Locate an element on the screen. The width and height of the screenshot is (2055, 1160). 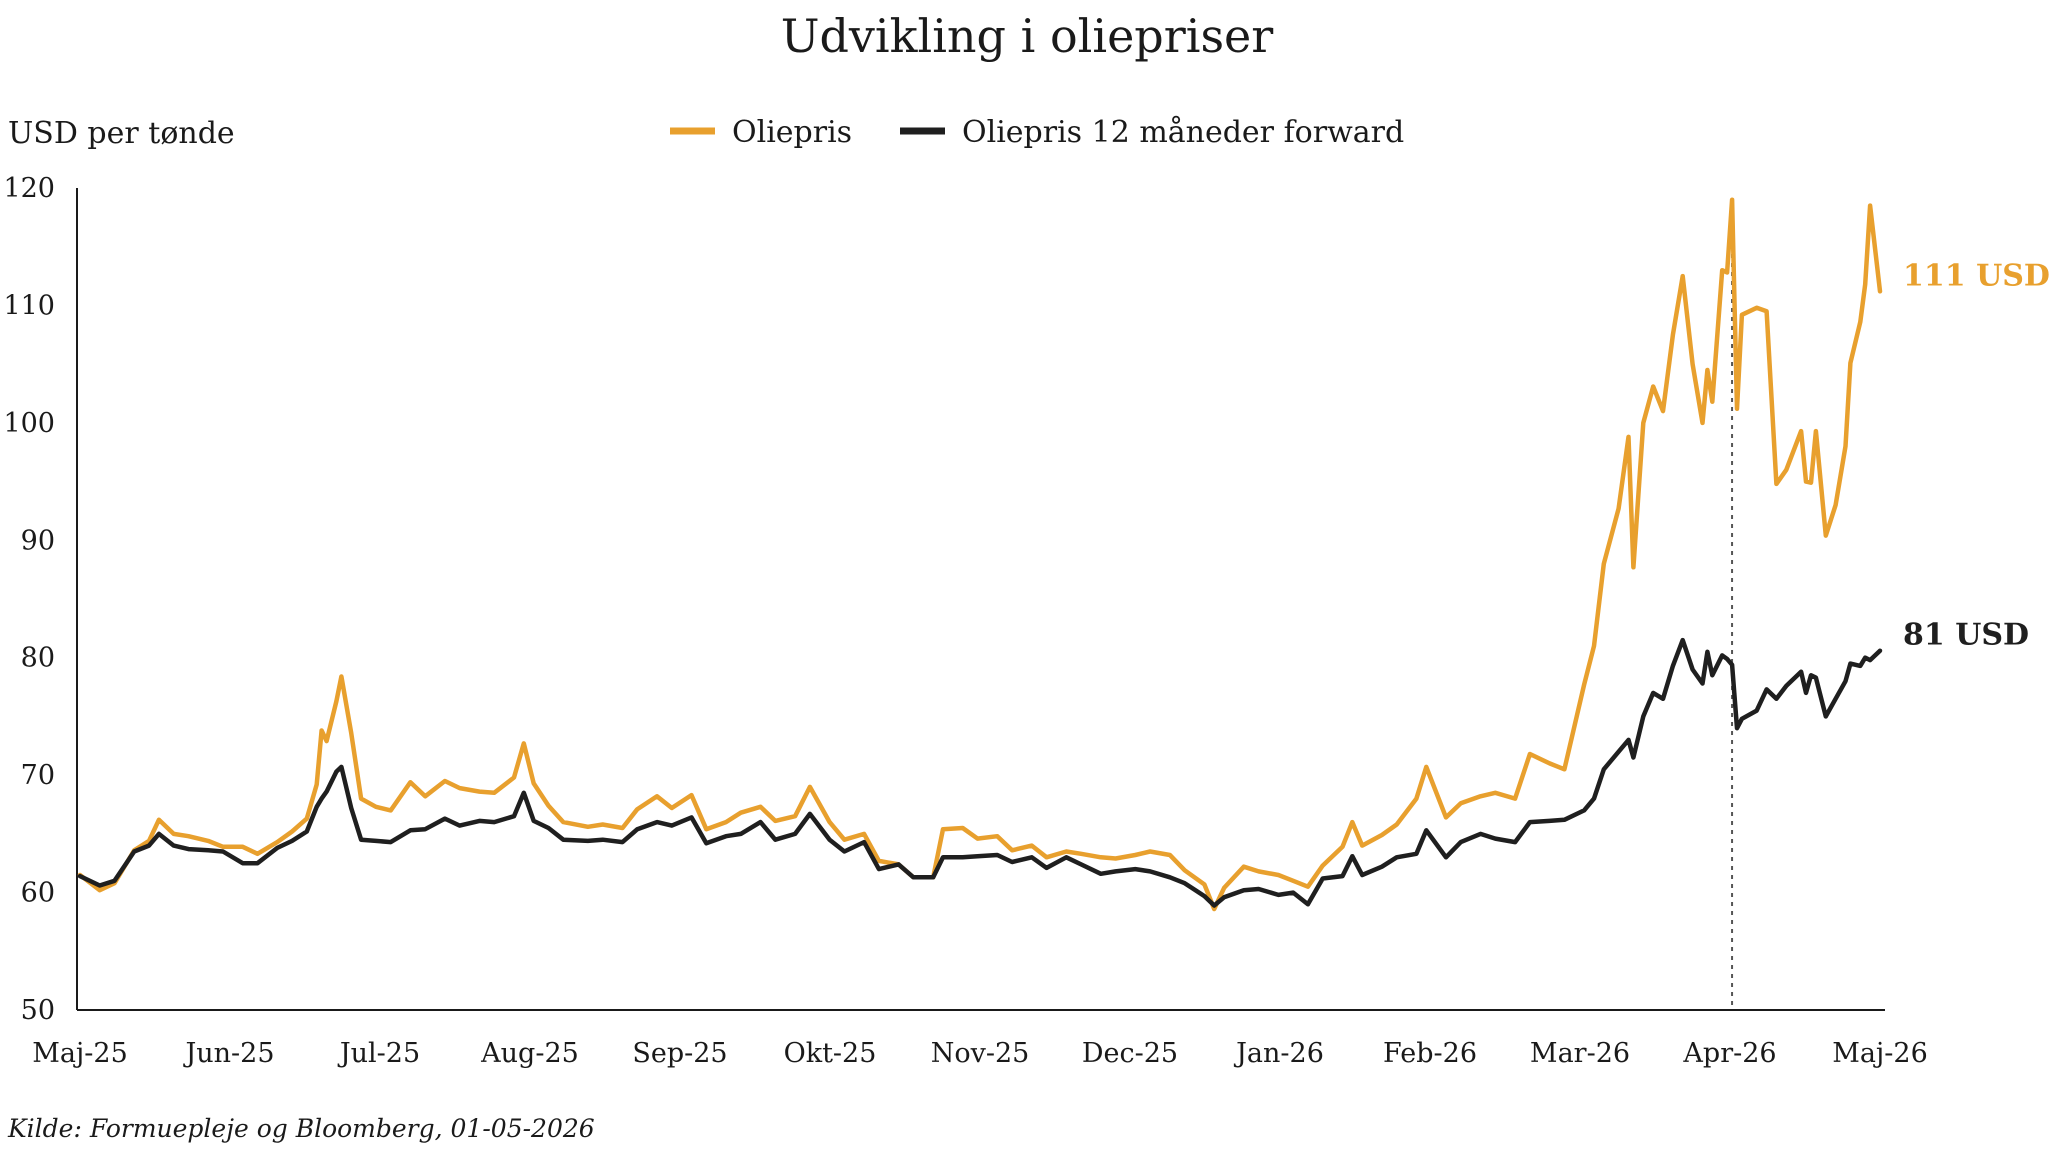
x-tick-label: Nov-25 is located at coordinates (980, 1053).